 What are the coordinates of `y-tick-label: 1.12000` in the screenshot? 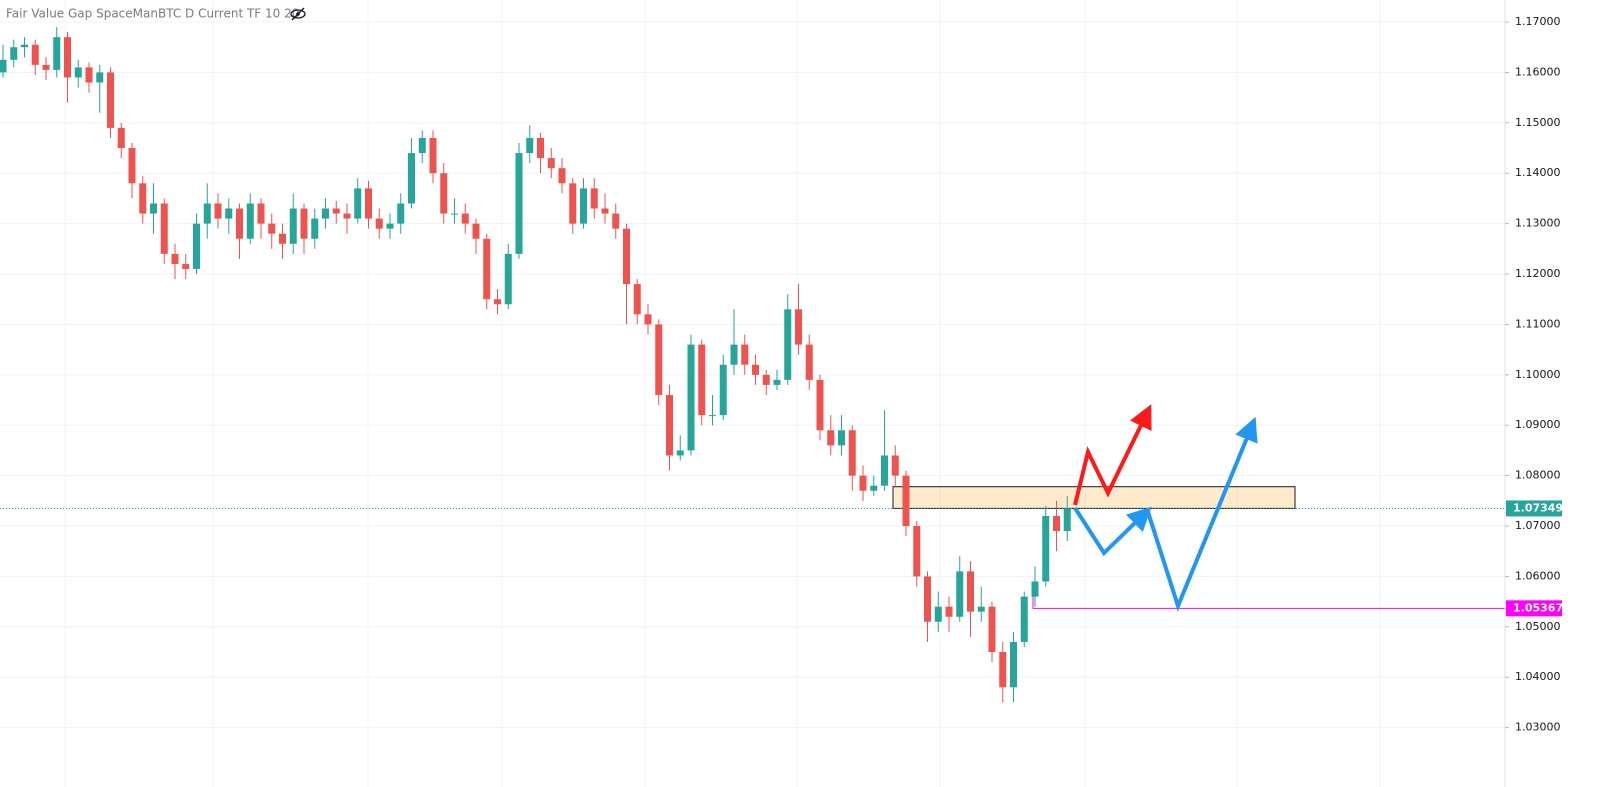 It's located at (1538, 273).